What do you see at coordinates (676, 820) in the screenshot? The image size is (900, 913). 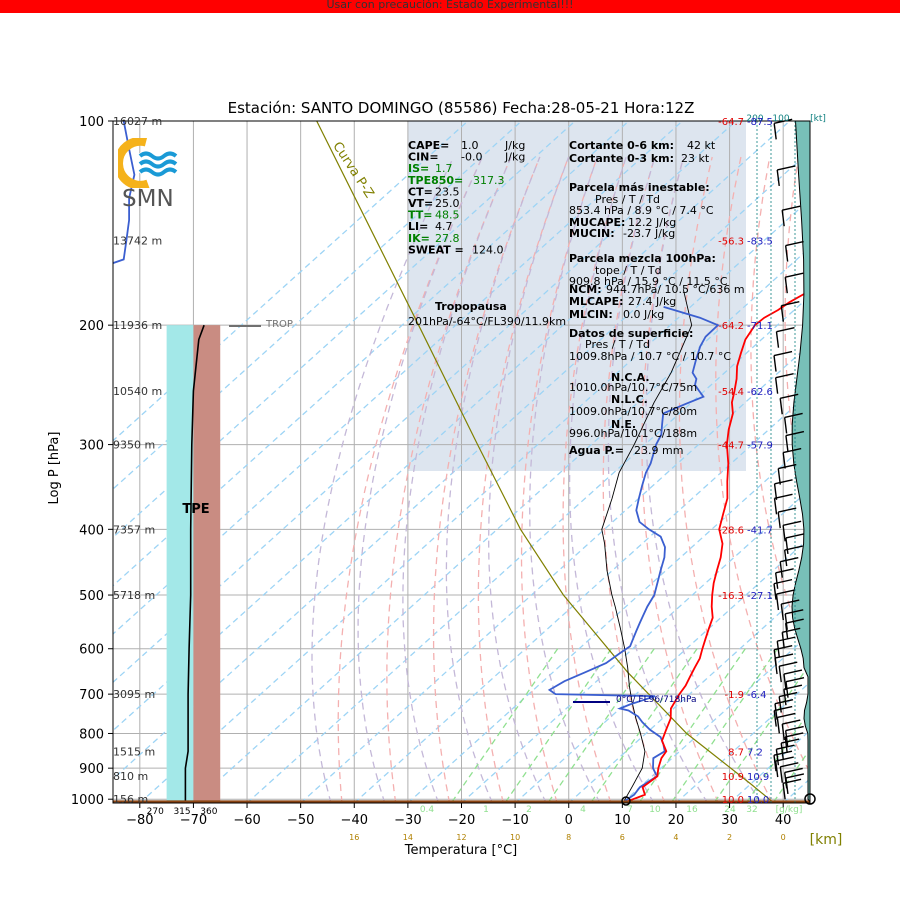 I see `x-tick-label: 20` at bounding box center [676, 820].